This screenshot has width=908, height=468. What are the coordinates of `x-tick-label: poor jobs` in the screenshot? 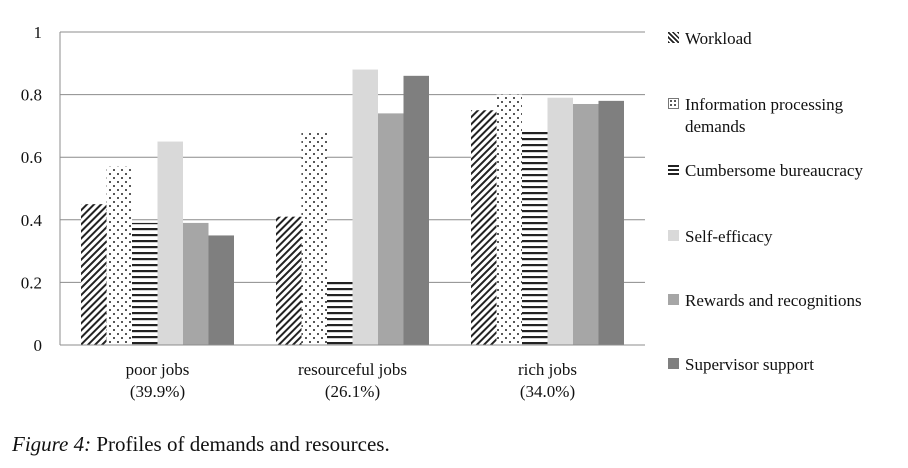 It's located at (158, 369).